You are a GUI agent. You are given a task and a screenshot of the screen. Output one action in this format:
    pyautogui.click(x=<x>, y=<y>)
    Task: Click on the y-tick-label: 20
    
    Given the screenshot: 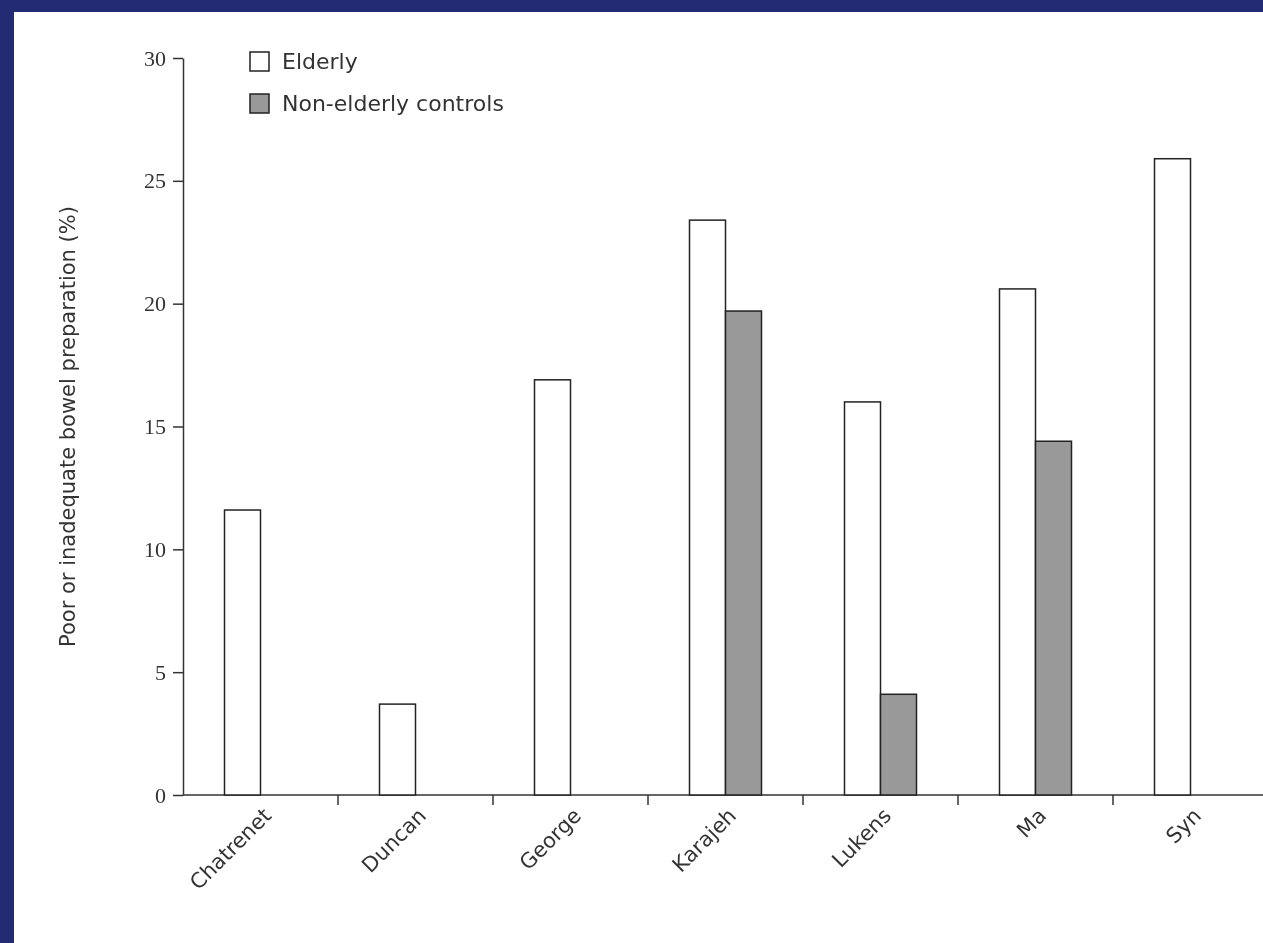 What is the action you would take?
    pyautogui.click(x=155, y=304)
    